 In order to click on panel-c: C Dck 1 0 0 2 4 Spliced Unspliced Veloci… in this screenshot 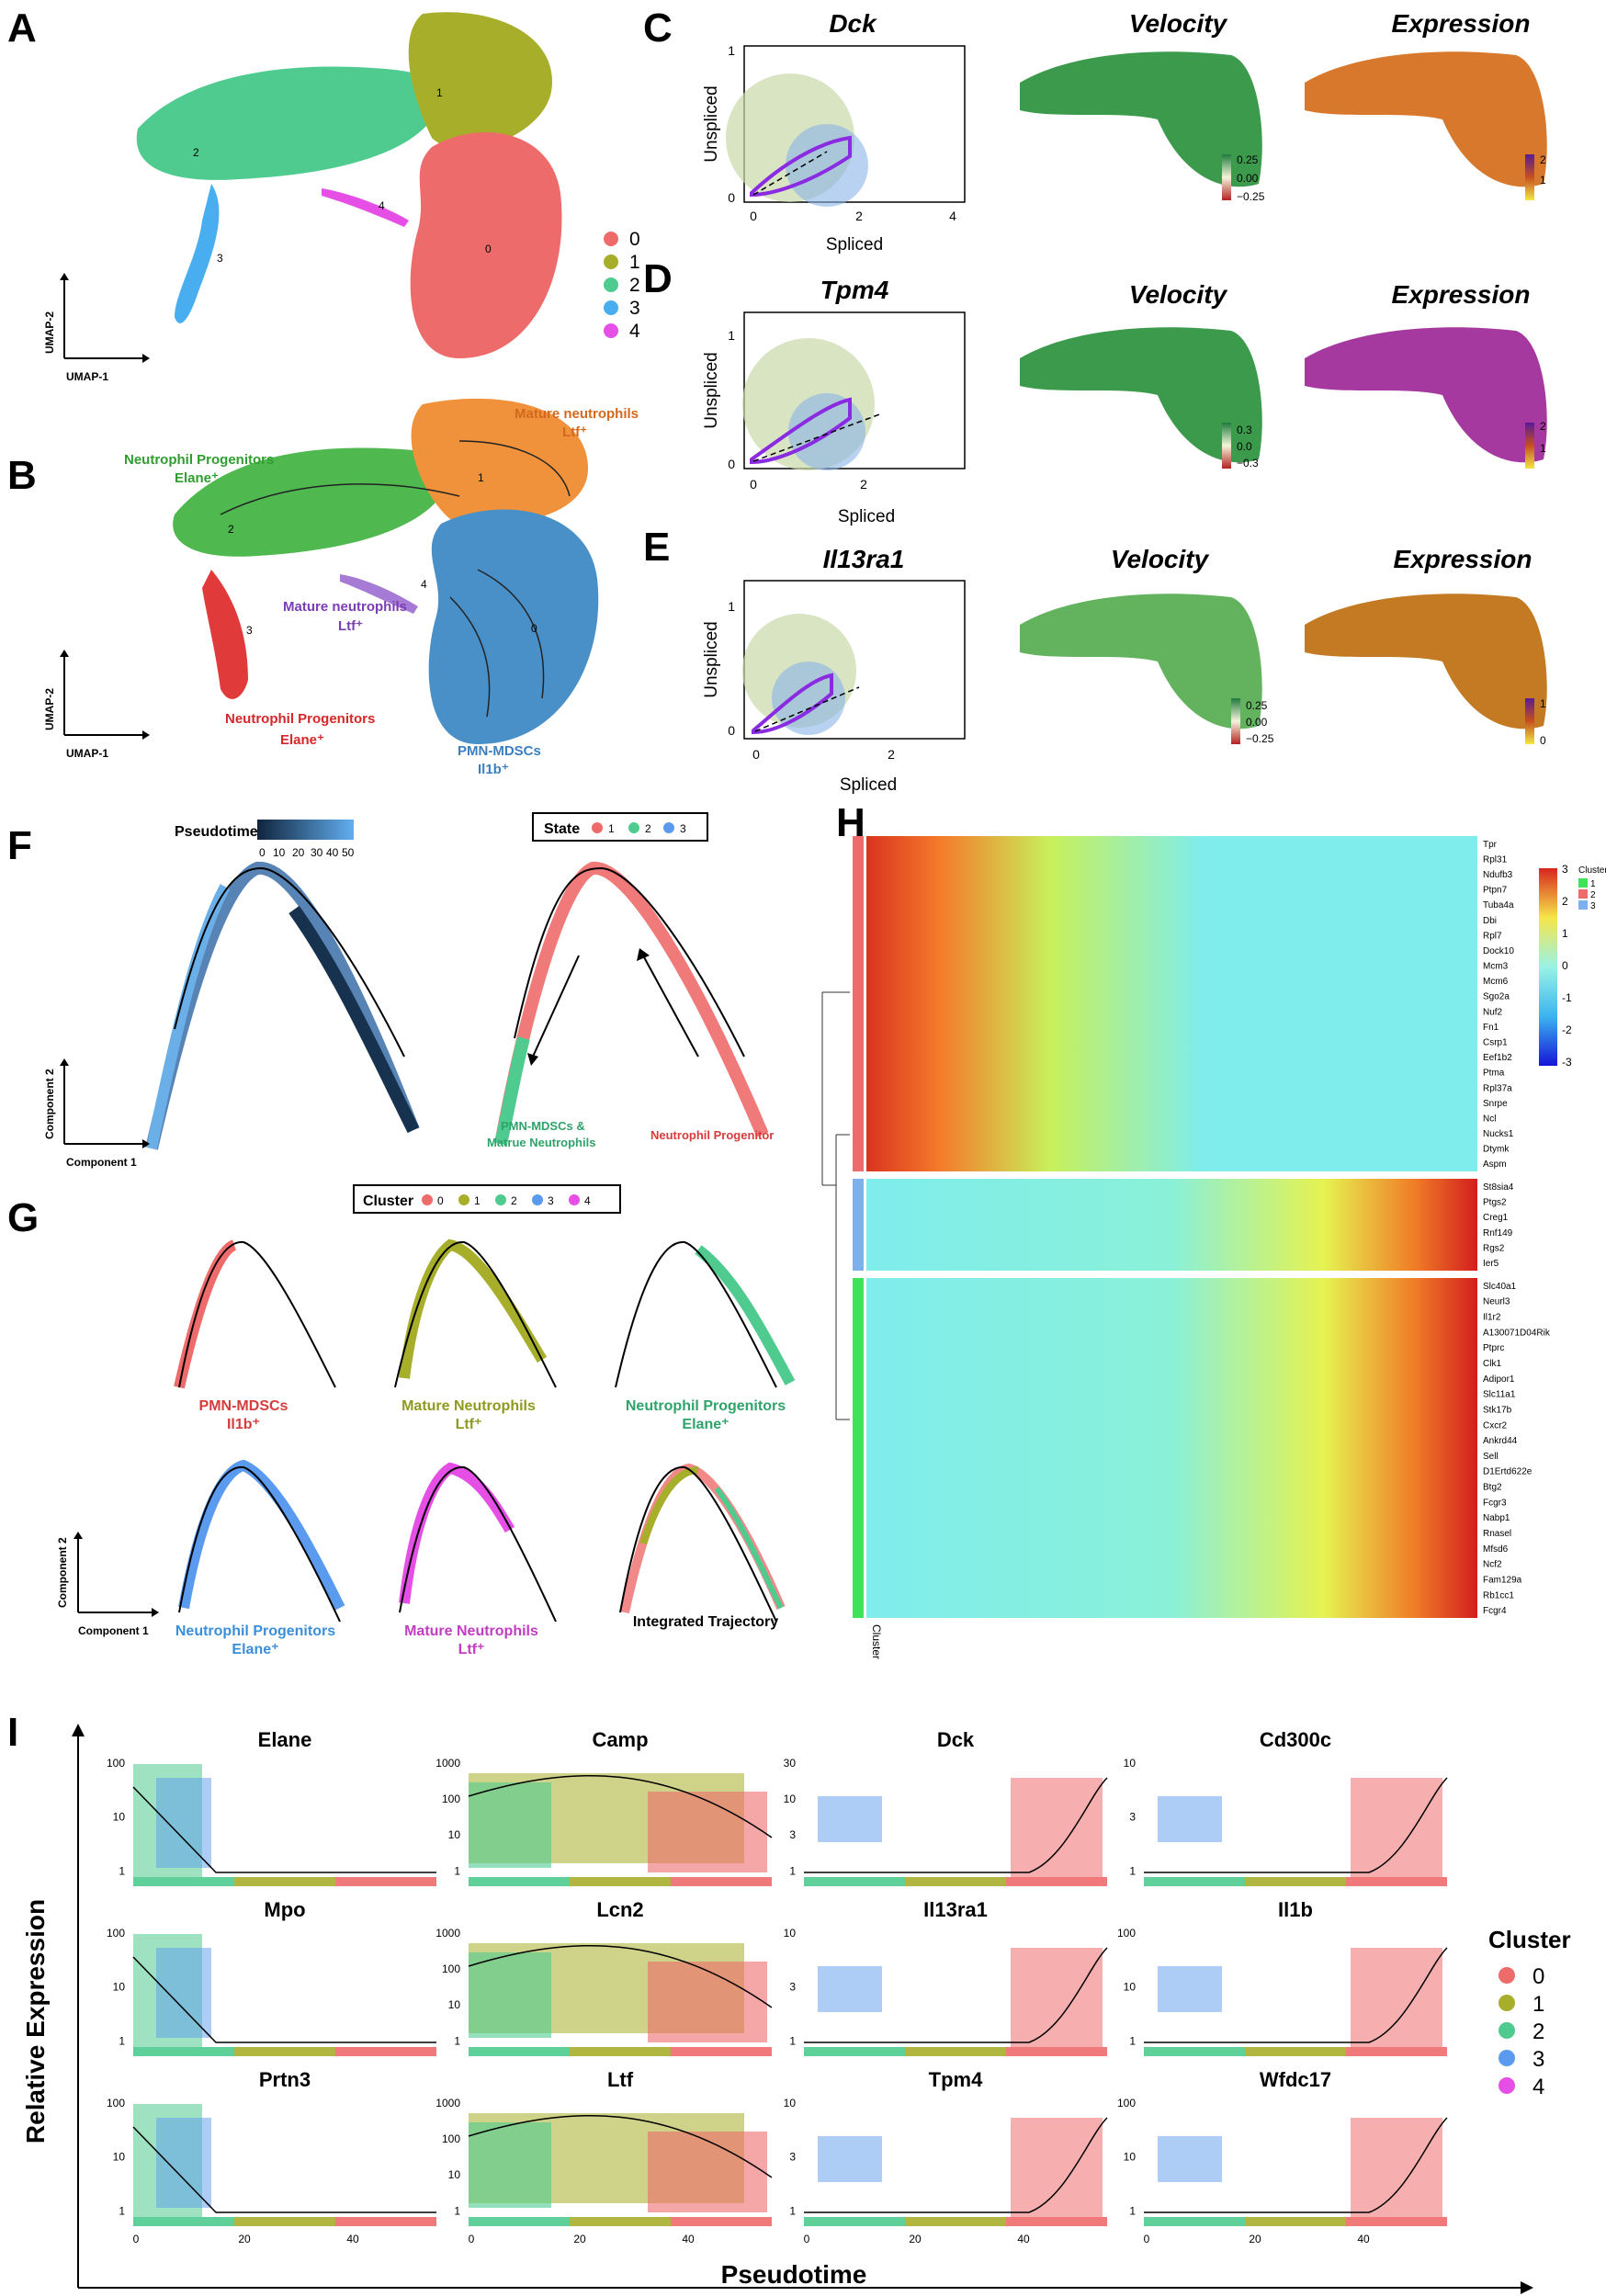, I will do `click(1095, 130)`.